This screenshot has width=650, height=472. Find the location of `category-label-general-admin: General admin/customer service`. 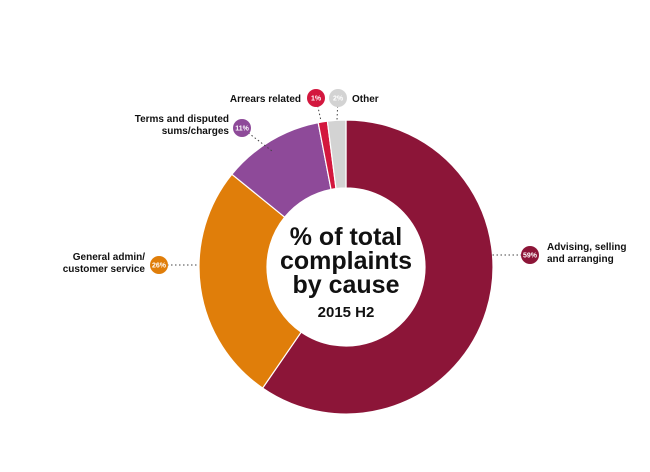

category-label-general-admin: General admin/customer service is located at coordinates (104, 263).